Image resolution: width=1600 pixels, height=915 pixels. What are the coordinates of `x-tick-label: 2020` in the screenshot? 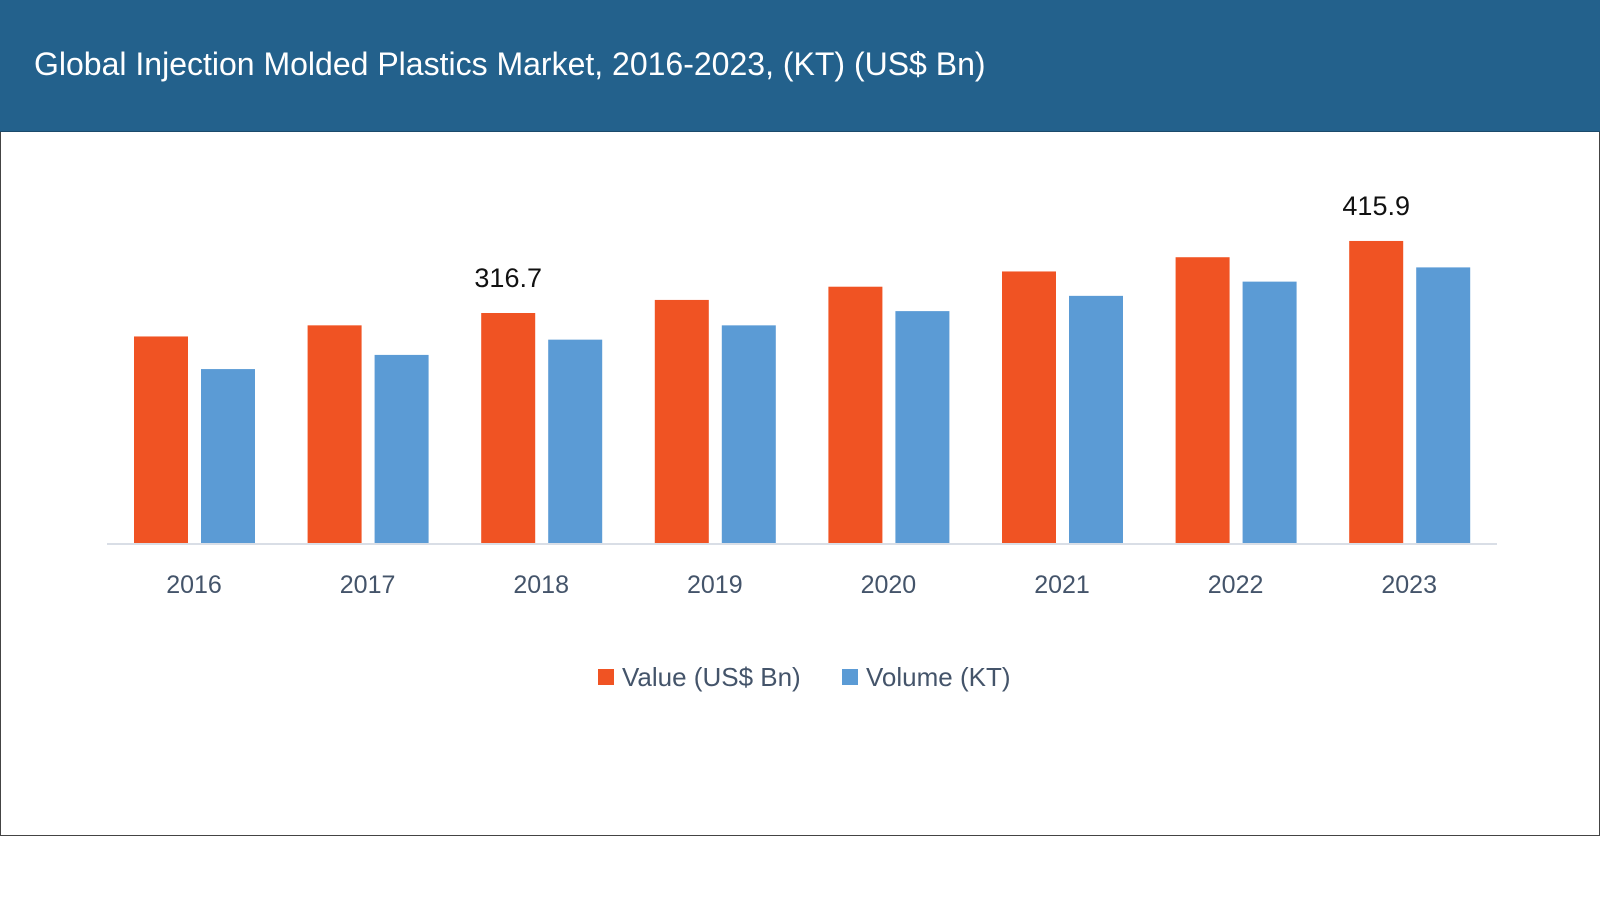 It's located at (889, 585).